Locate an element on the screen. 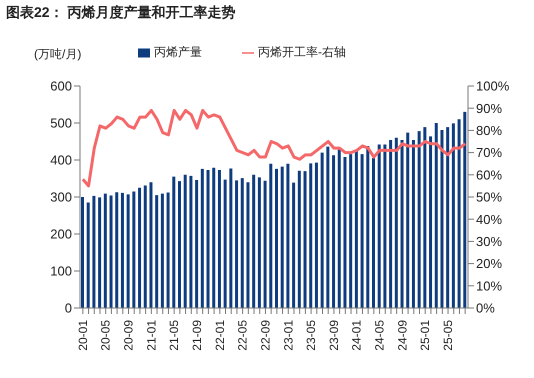 The image size is (534, 378). x-tick-label: 20-01 is located at coordinates (83, 335).